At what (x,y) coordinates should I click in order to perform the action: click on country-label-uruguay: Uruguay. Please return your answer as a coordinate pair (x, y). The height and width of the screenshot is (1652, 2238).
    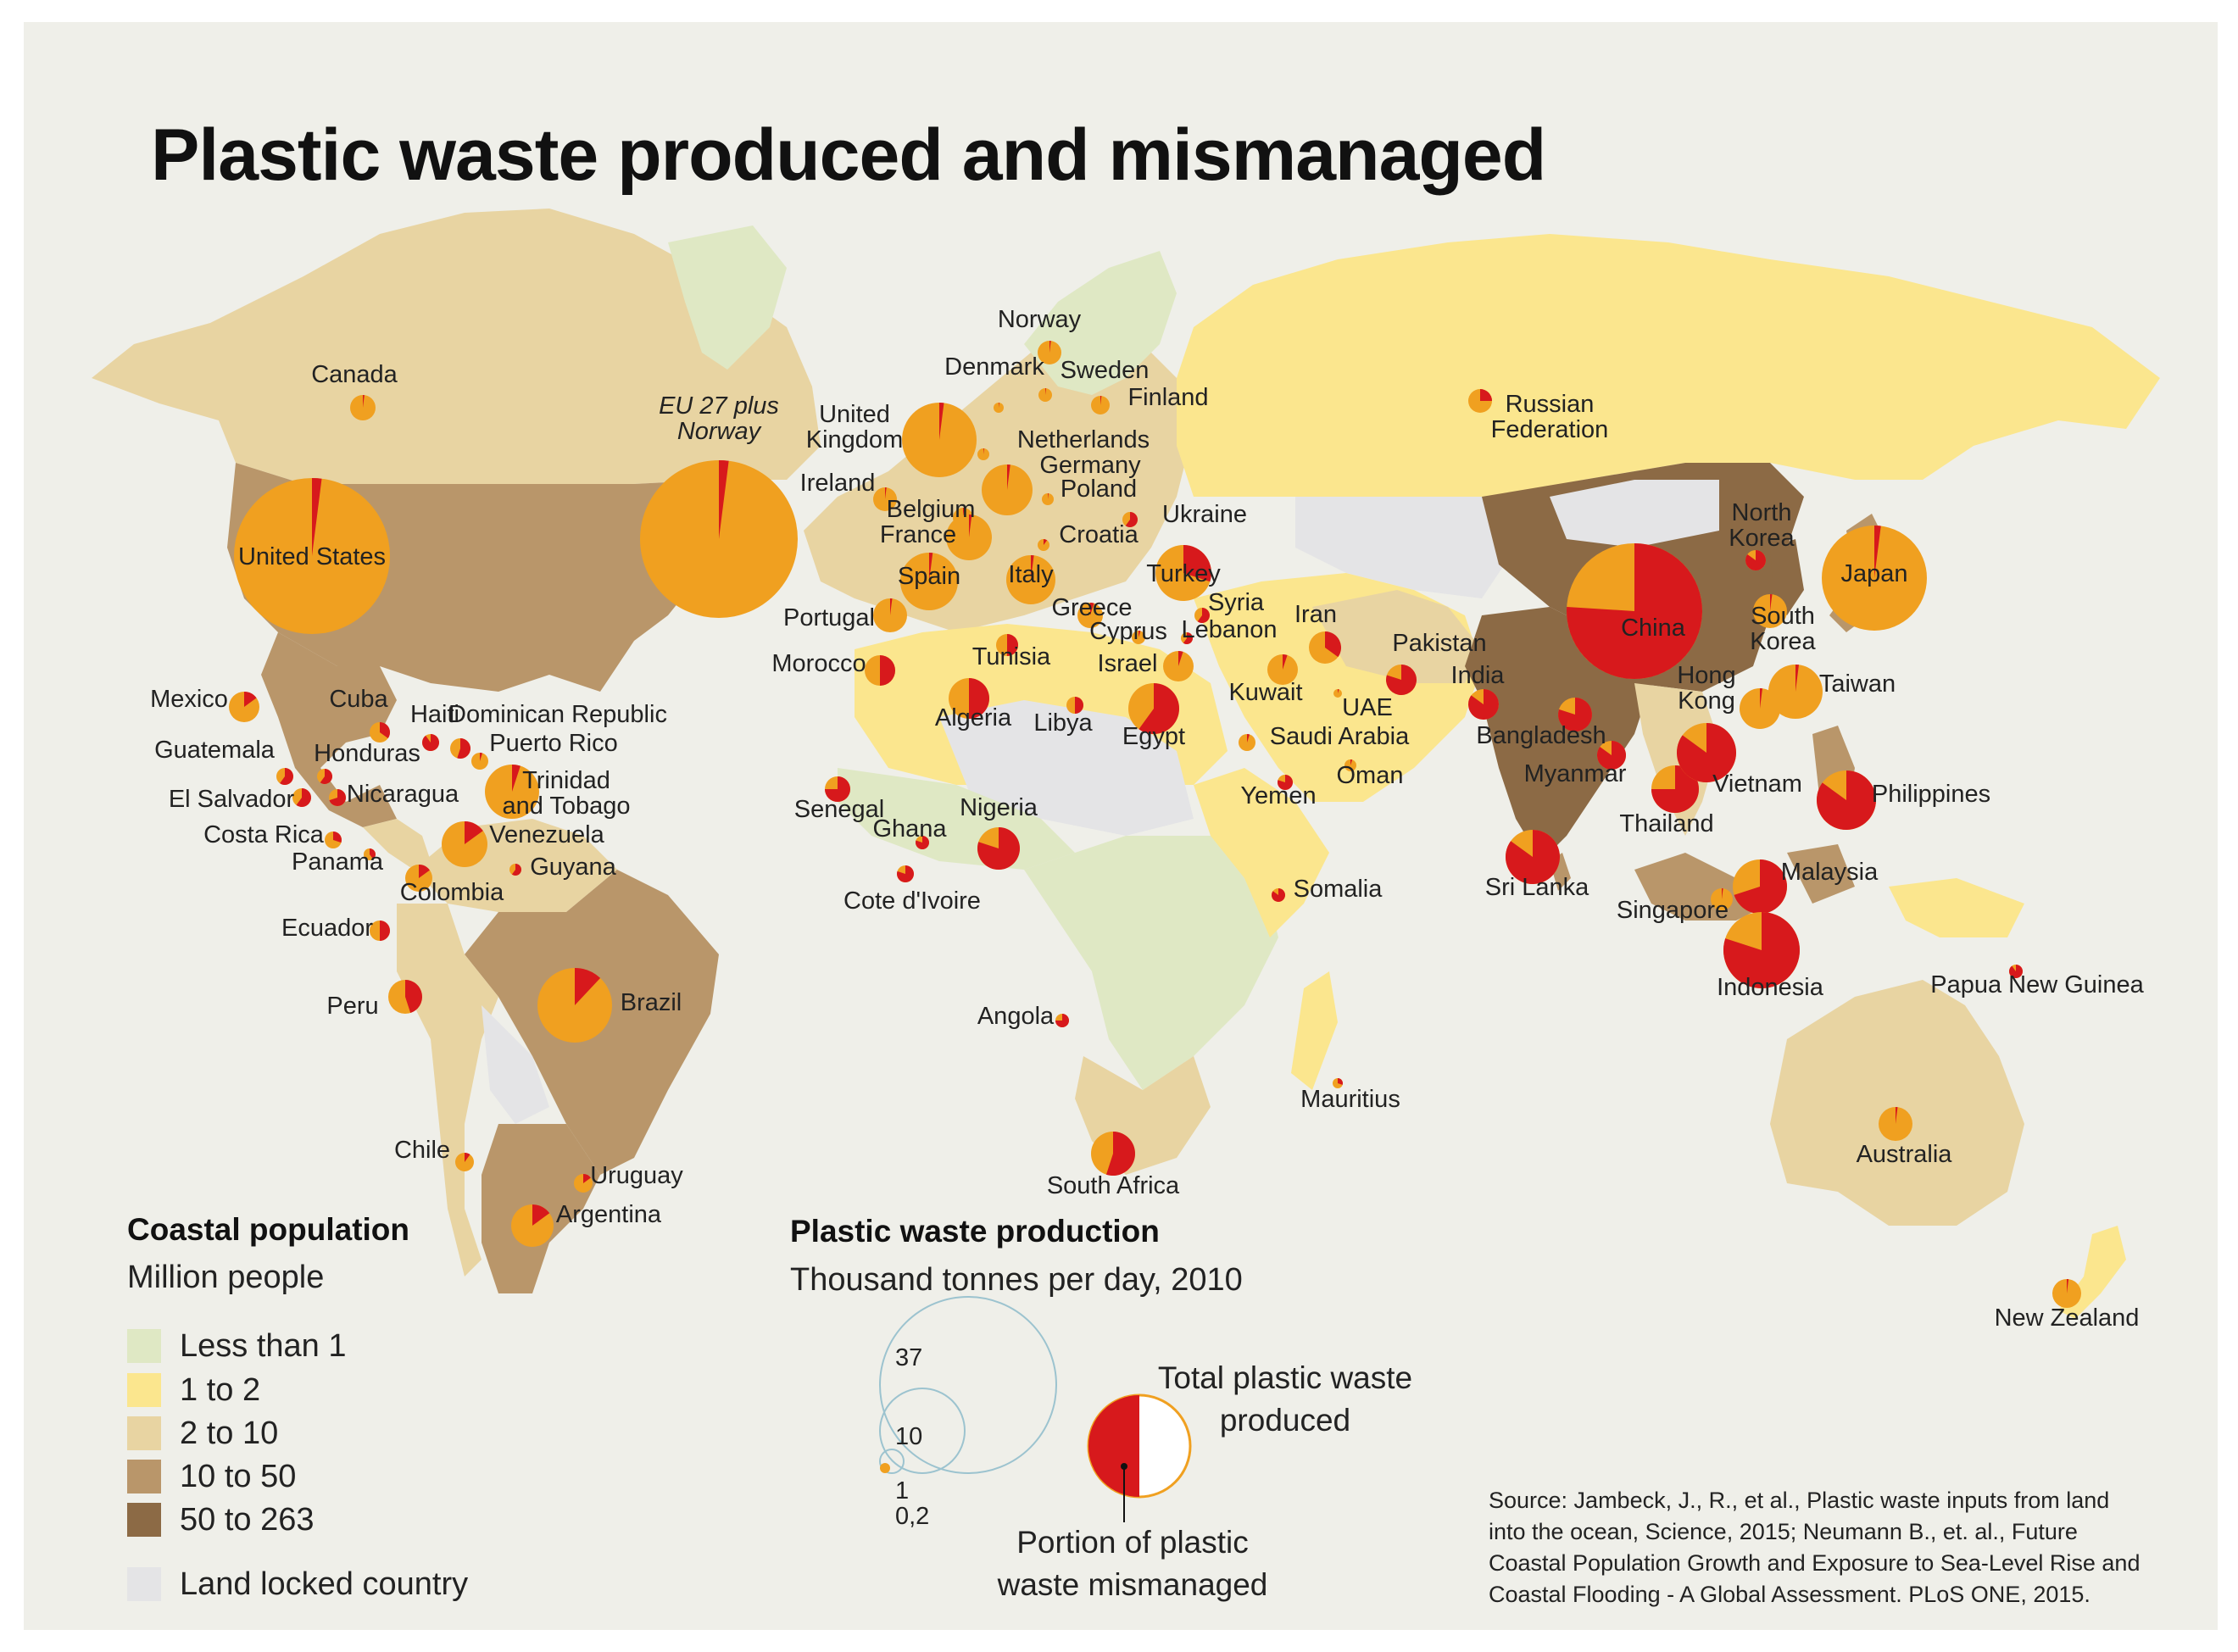
    Looking at the image, I should click on (636, 1175).